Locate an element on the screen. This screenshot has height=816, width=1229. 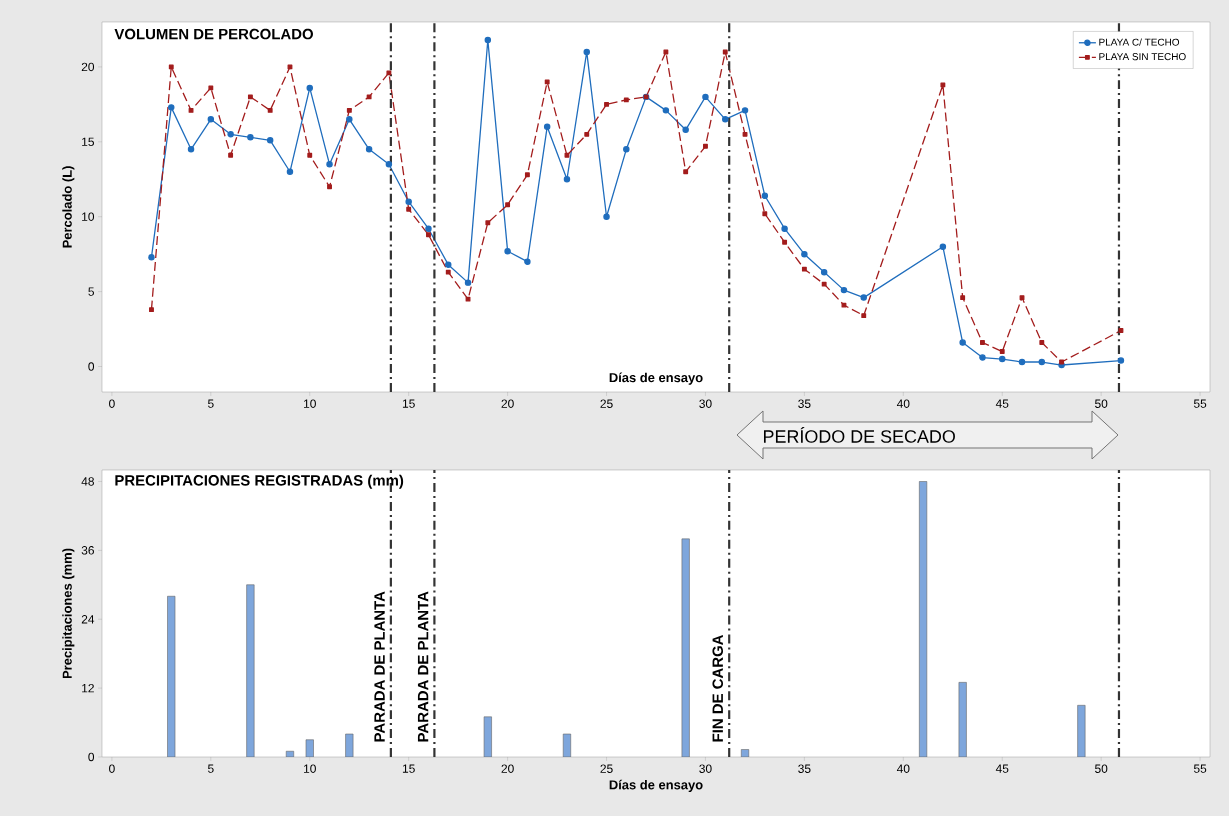
y-tick-label: 20 is located at coordinates (88, 67).